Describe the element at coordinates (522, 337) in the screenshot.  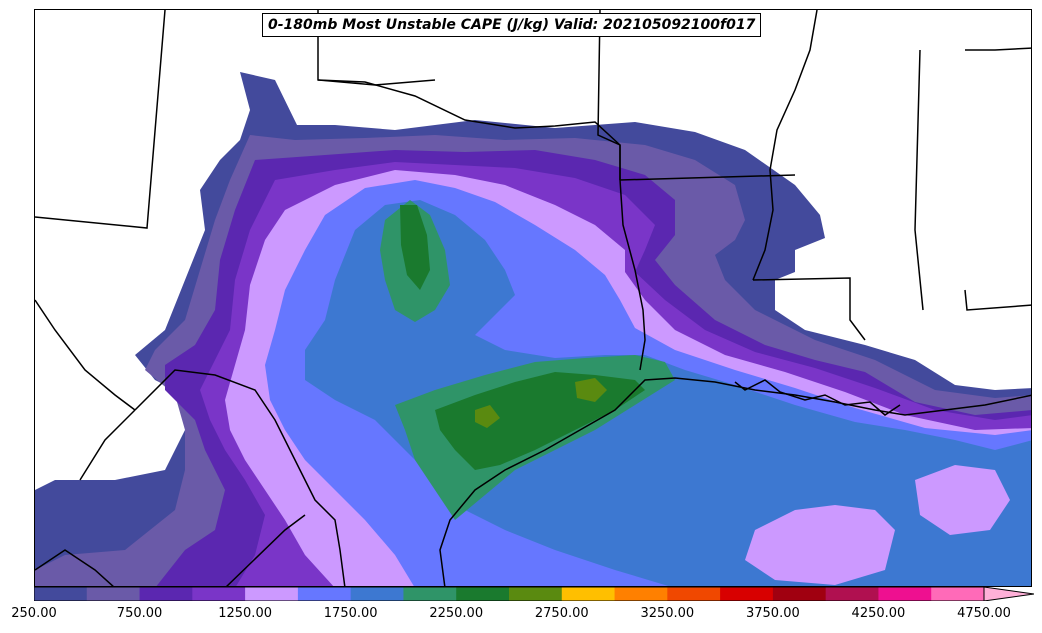
I see `cape-2250-region` at that location.